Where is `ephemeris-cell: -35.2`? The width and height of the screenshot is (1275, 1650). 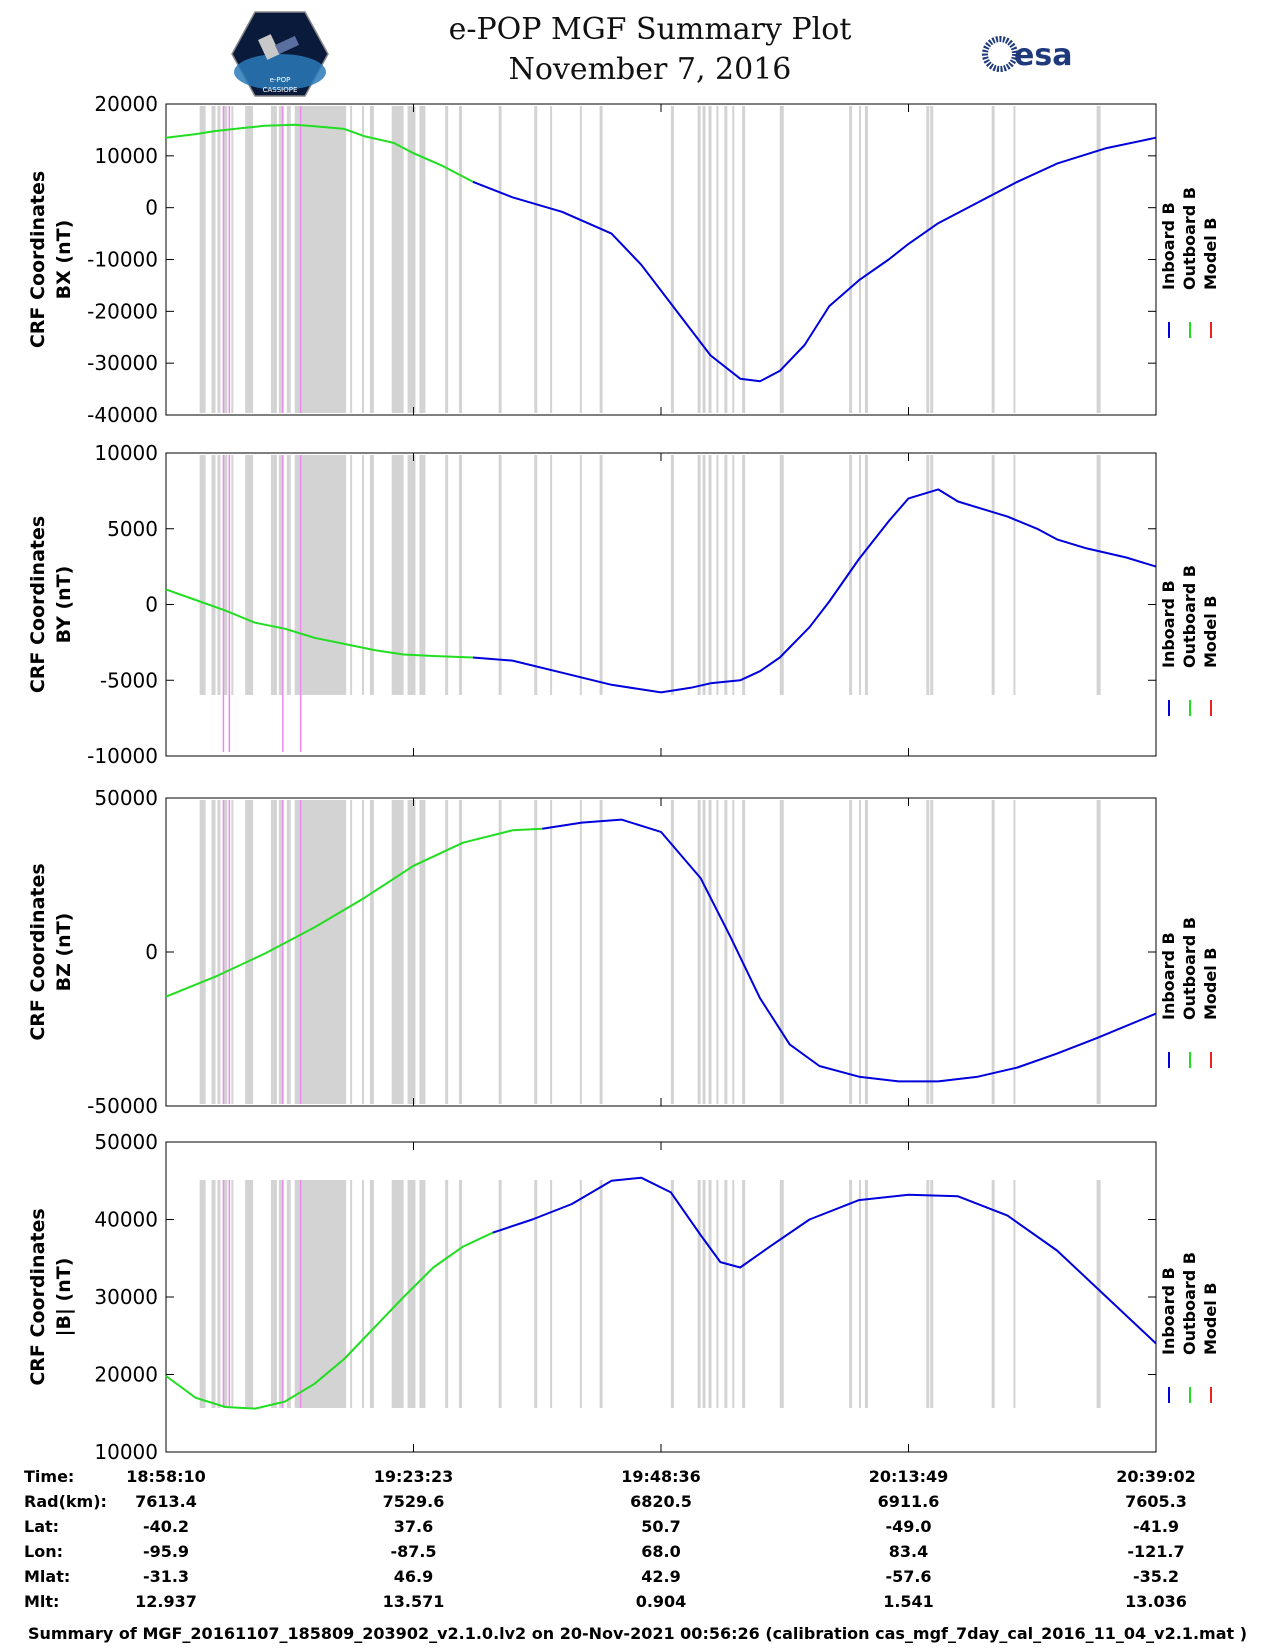
ephemeris-cell: -35.2 is located at coordinates (1156, 1576).